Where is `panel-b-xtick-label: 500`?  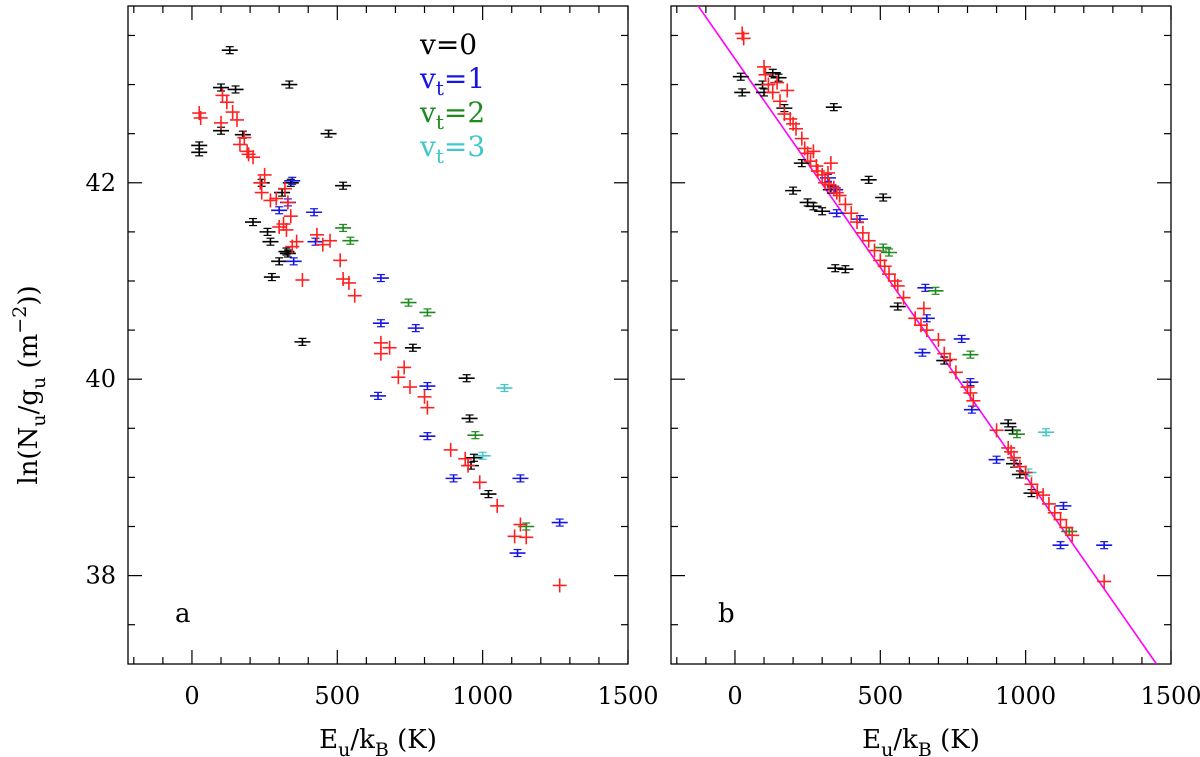
panel-b-xtick-label: 500 is located at coordinates (880, 696).